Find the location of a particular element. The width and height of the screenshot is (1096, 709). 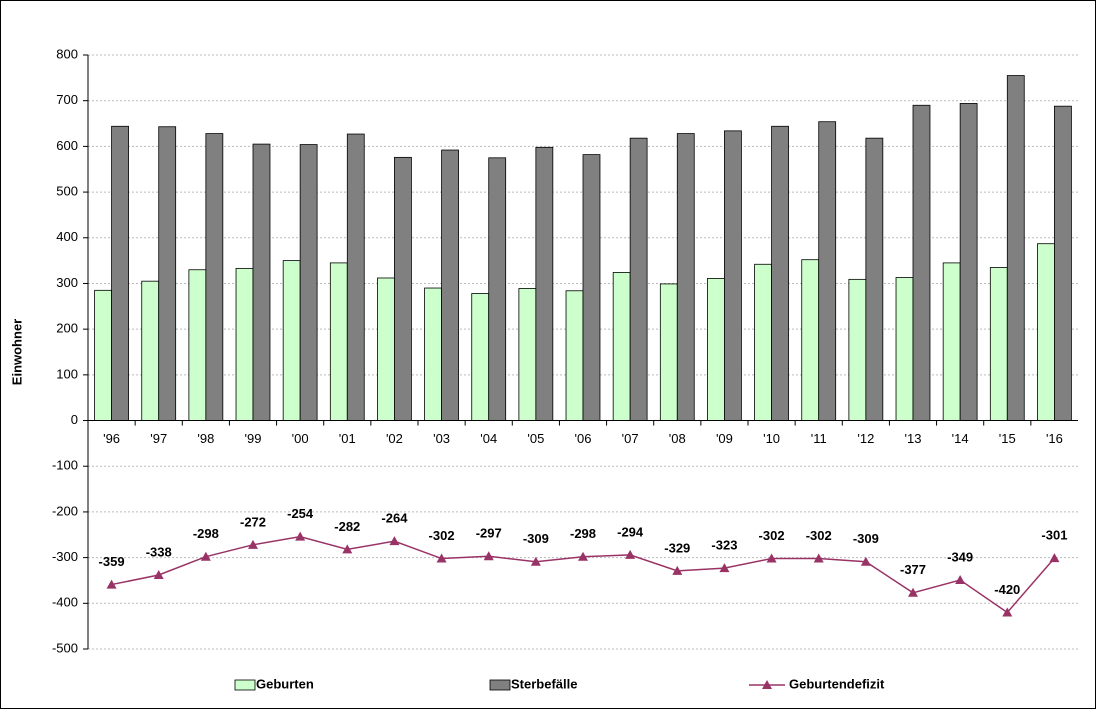

x-tick-label: '02 is located at coordinates (394, 438).